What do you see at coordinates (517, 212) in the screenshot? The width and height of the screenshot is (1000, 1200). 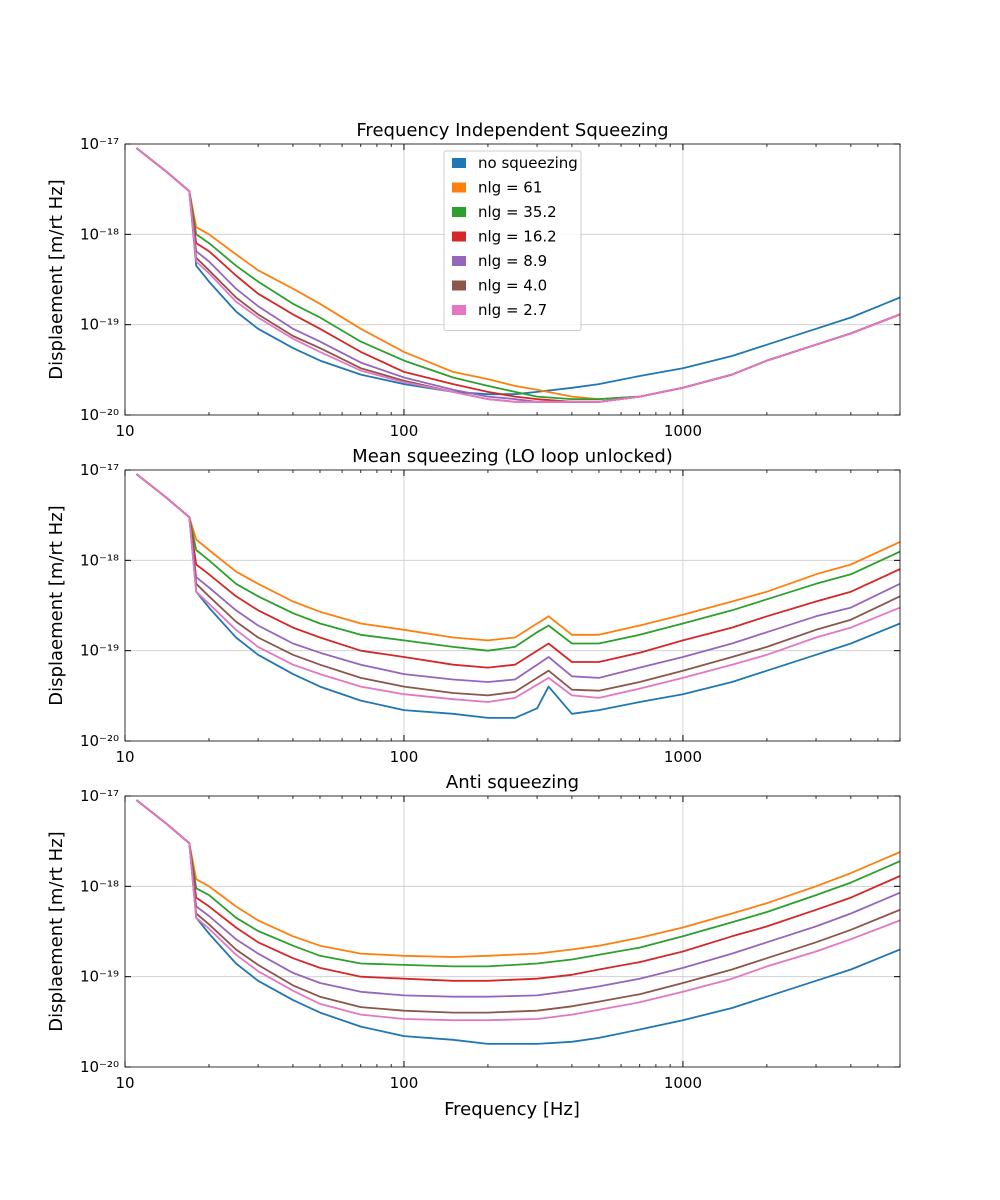 I see `legend-label: nlg = 35.2` at bounding box center [517, 212].